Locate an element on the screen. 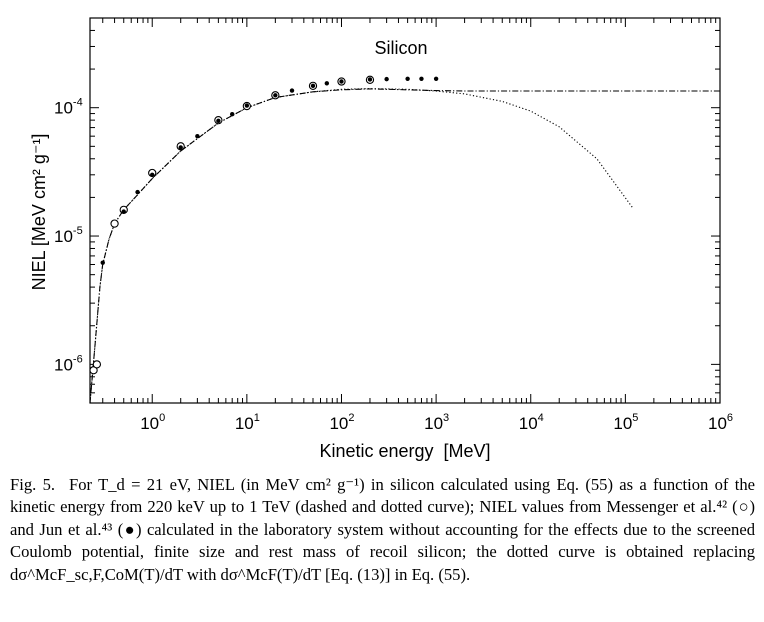 The width and height of the screenshot is (764, 622). y-tick-label: 10⁻⁵ is located at coordinates (68, 235).